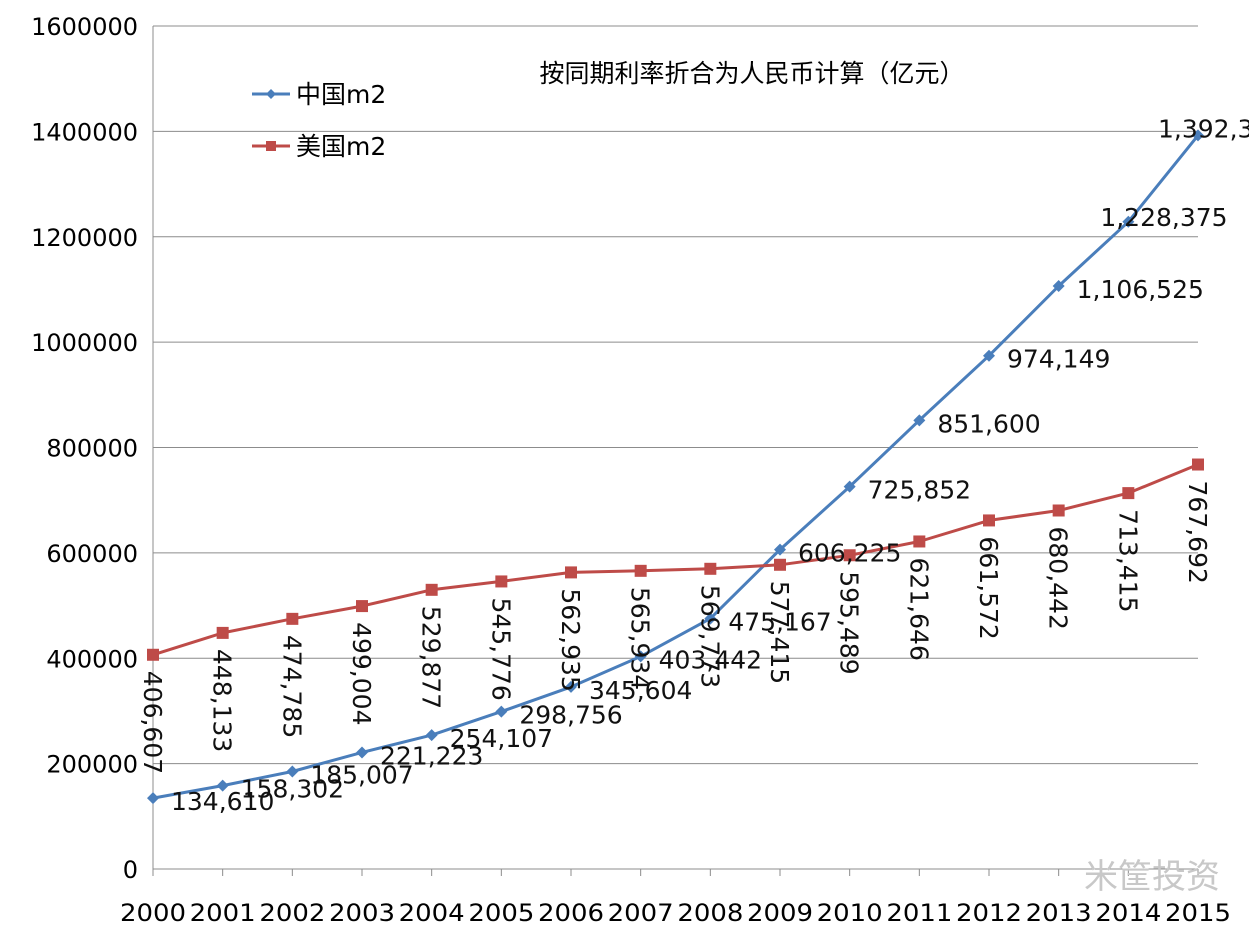 The image size is (1249, 948). I want to click on china-data-label-2000: 134,610, so click(222, 801).